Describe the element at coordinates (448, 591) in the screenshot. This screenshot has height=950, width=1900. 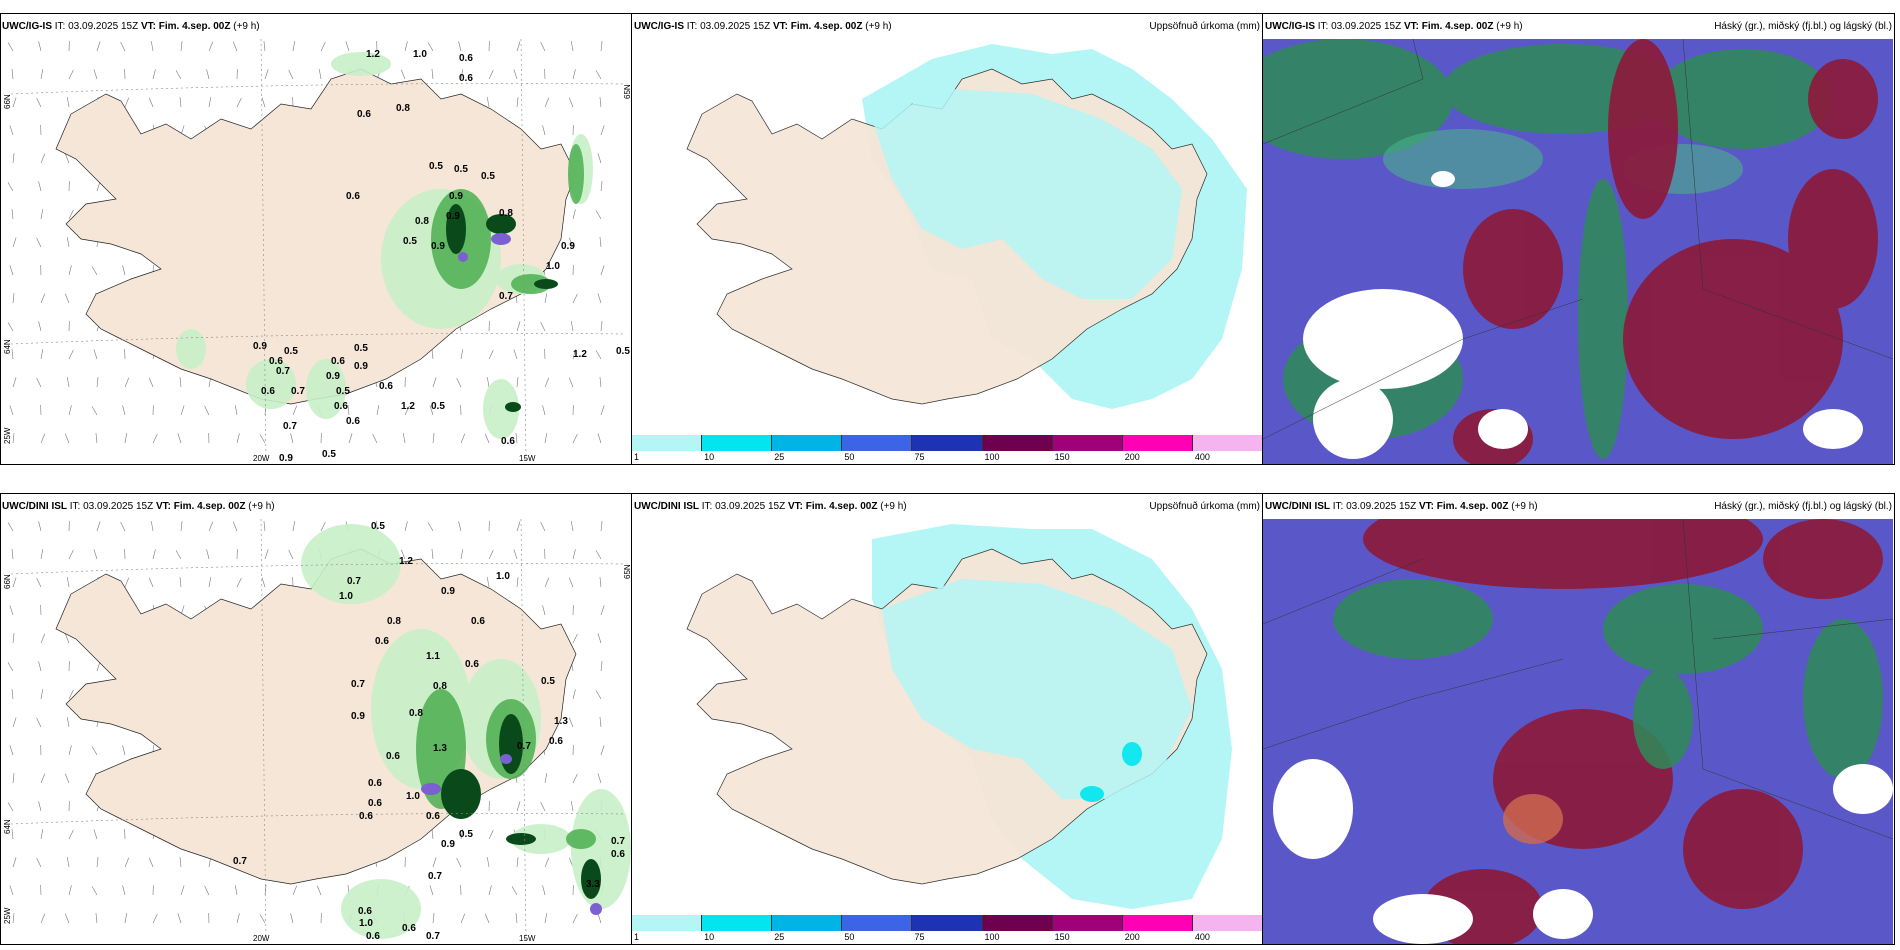
I see `precip-value: 0.9` at that location.